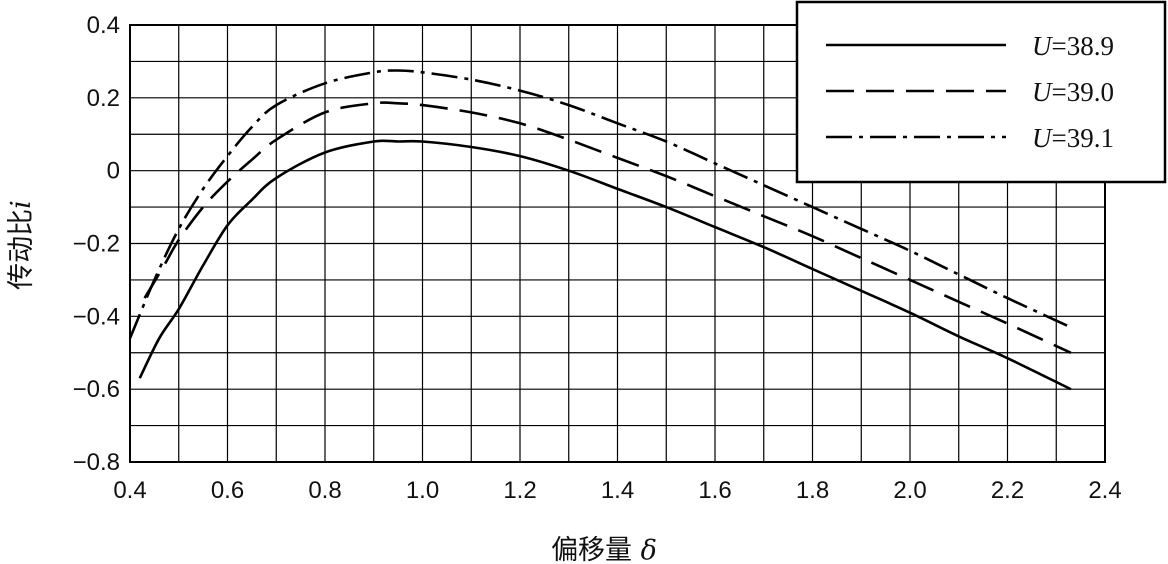  I want to click on y-tick-label: −0.8, so click(96, 462).